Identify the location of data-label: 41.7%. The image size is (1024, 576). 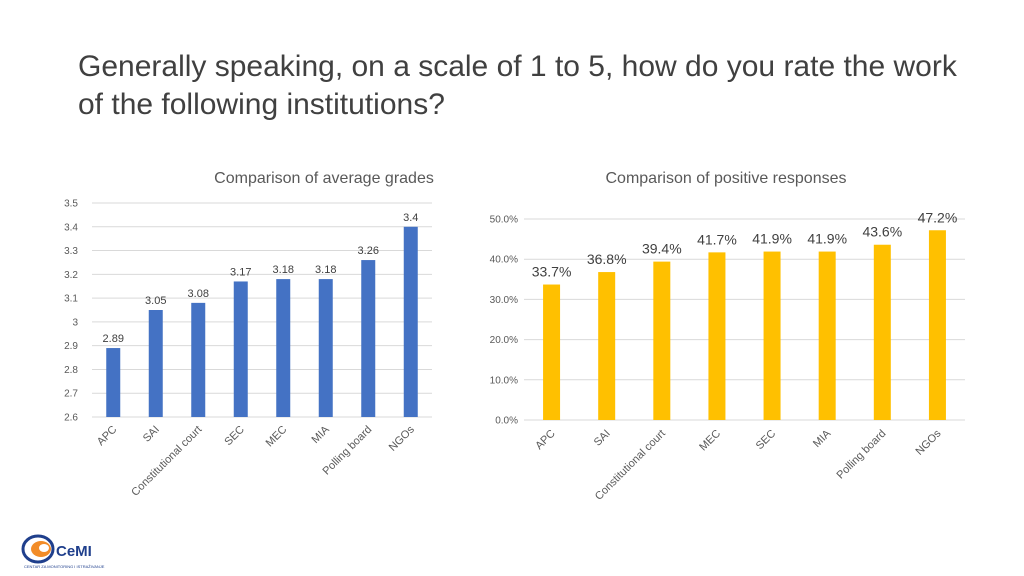
(717, 239).